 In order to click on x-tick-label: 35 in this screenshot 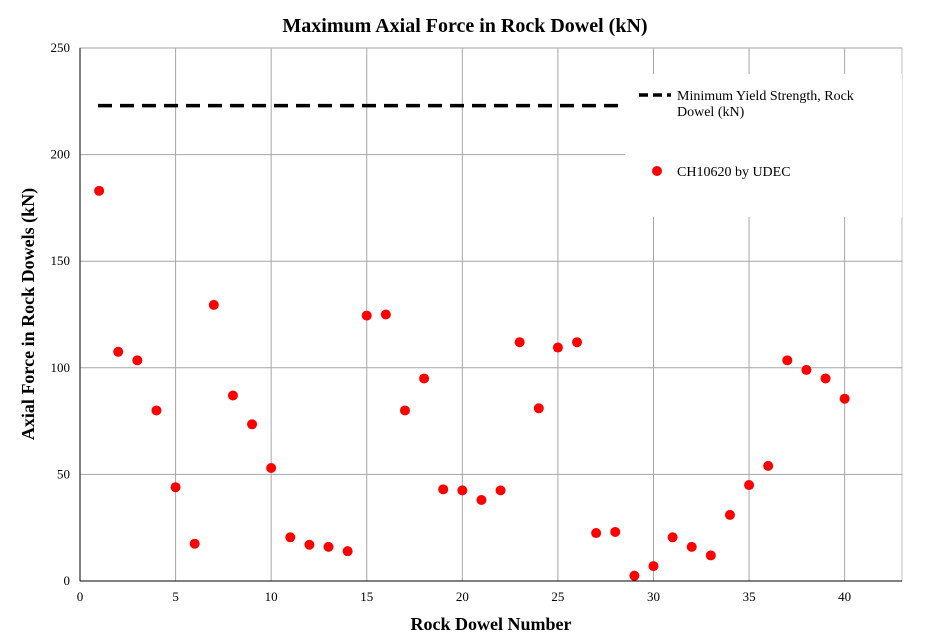, I will do `click(749, 596)`.